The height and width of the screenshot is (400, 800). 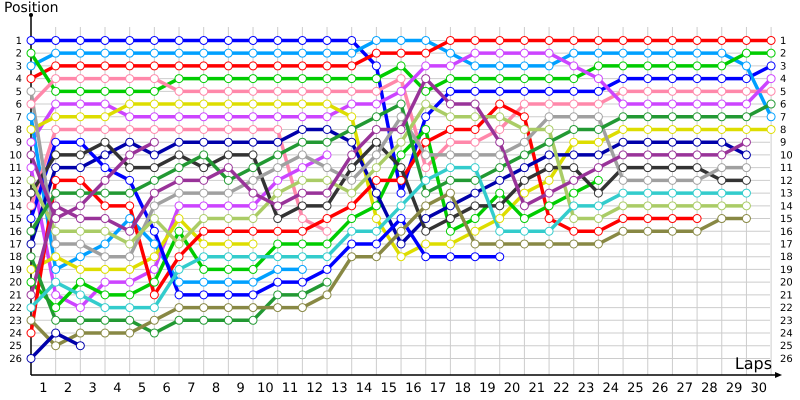 What do you see at coordinates (19, 41) in the screenshot?
I see `y-tick-label: 1` at bounding box center [19, 41].